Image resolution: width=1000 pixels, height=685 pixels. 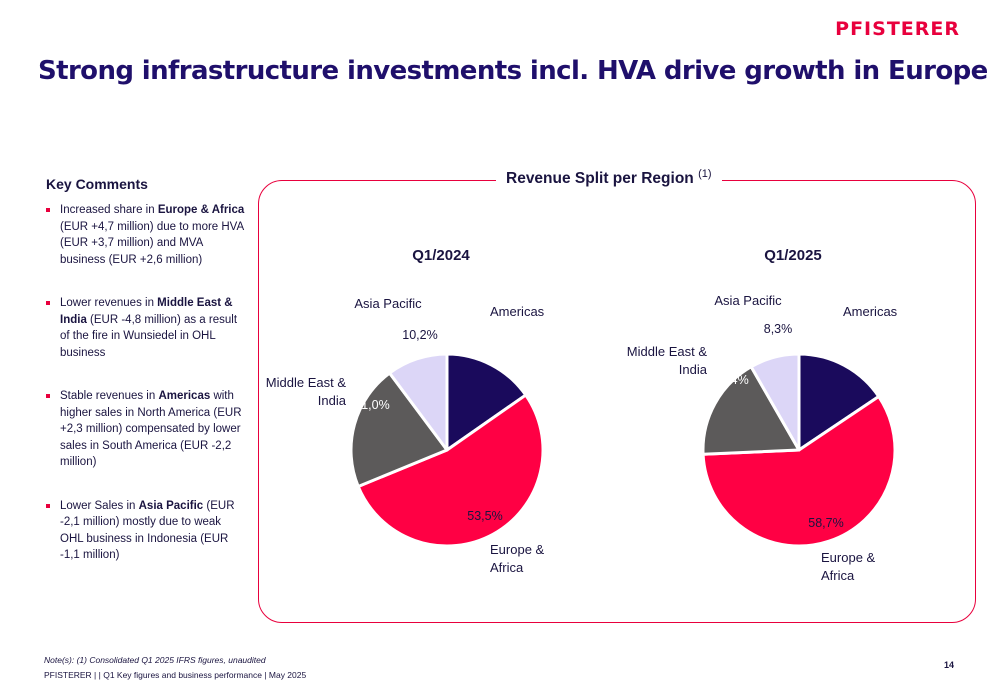 What do you see at coordinates (171, 505) in the screenshot?
I see `comment-highlight: Asia Pacific` at bounding box center [171, 505].